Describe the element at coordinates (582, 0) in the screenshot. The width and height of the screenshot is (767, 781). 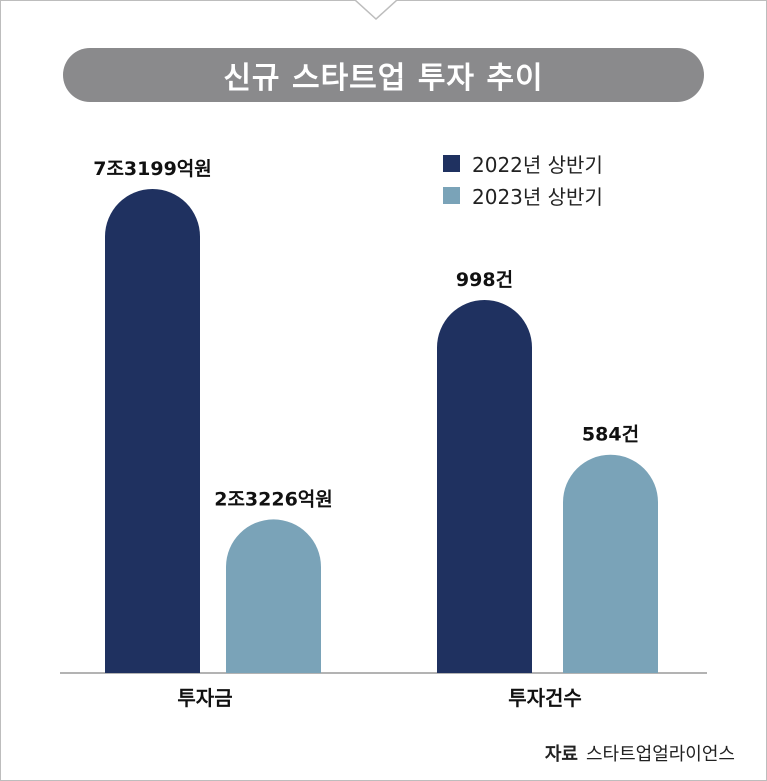
I see `frame-border-top-right` at that location.